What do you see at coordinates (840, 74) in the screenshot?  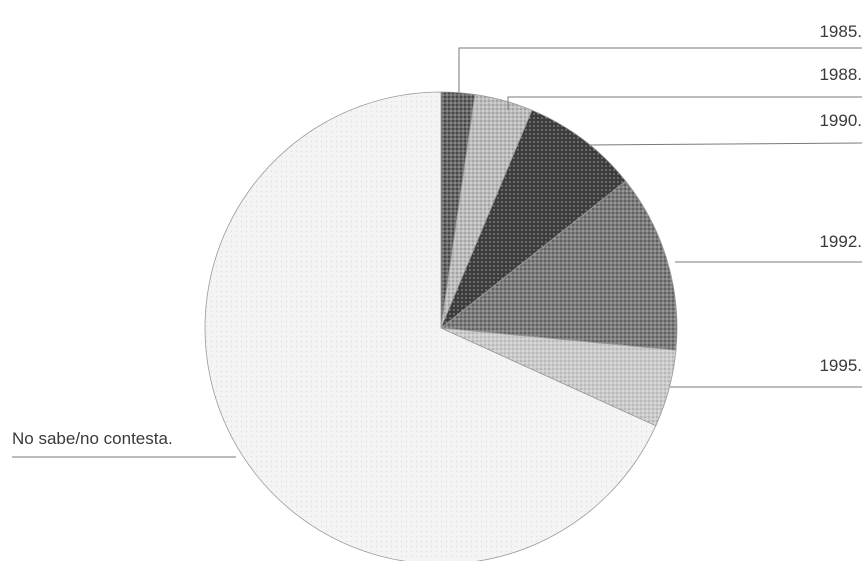 I see `slice-label: 1988.` at bounding box center [840, 74].